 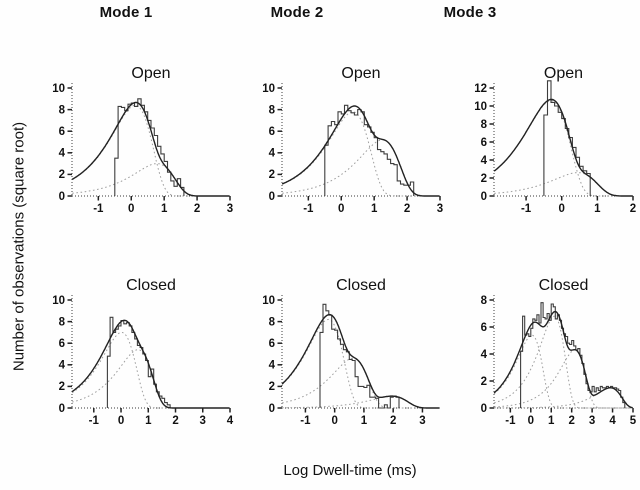 I want to click on subplot-mode1-open: Open 0 2 4 6 8 10 -1 0 1 2 3, so click(x=142, y=140).